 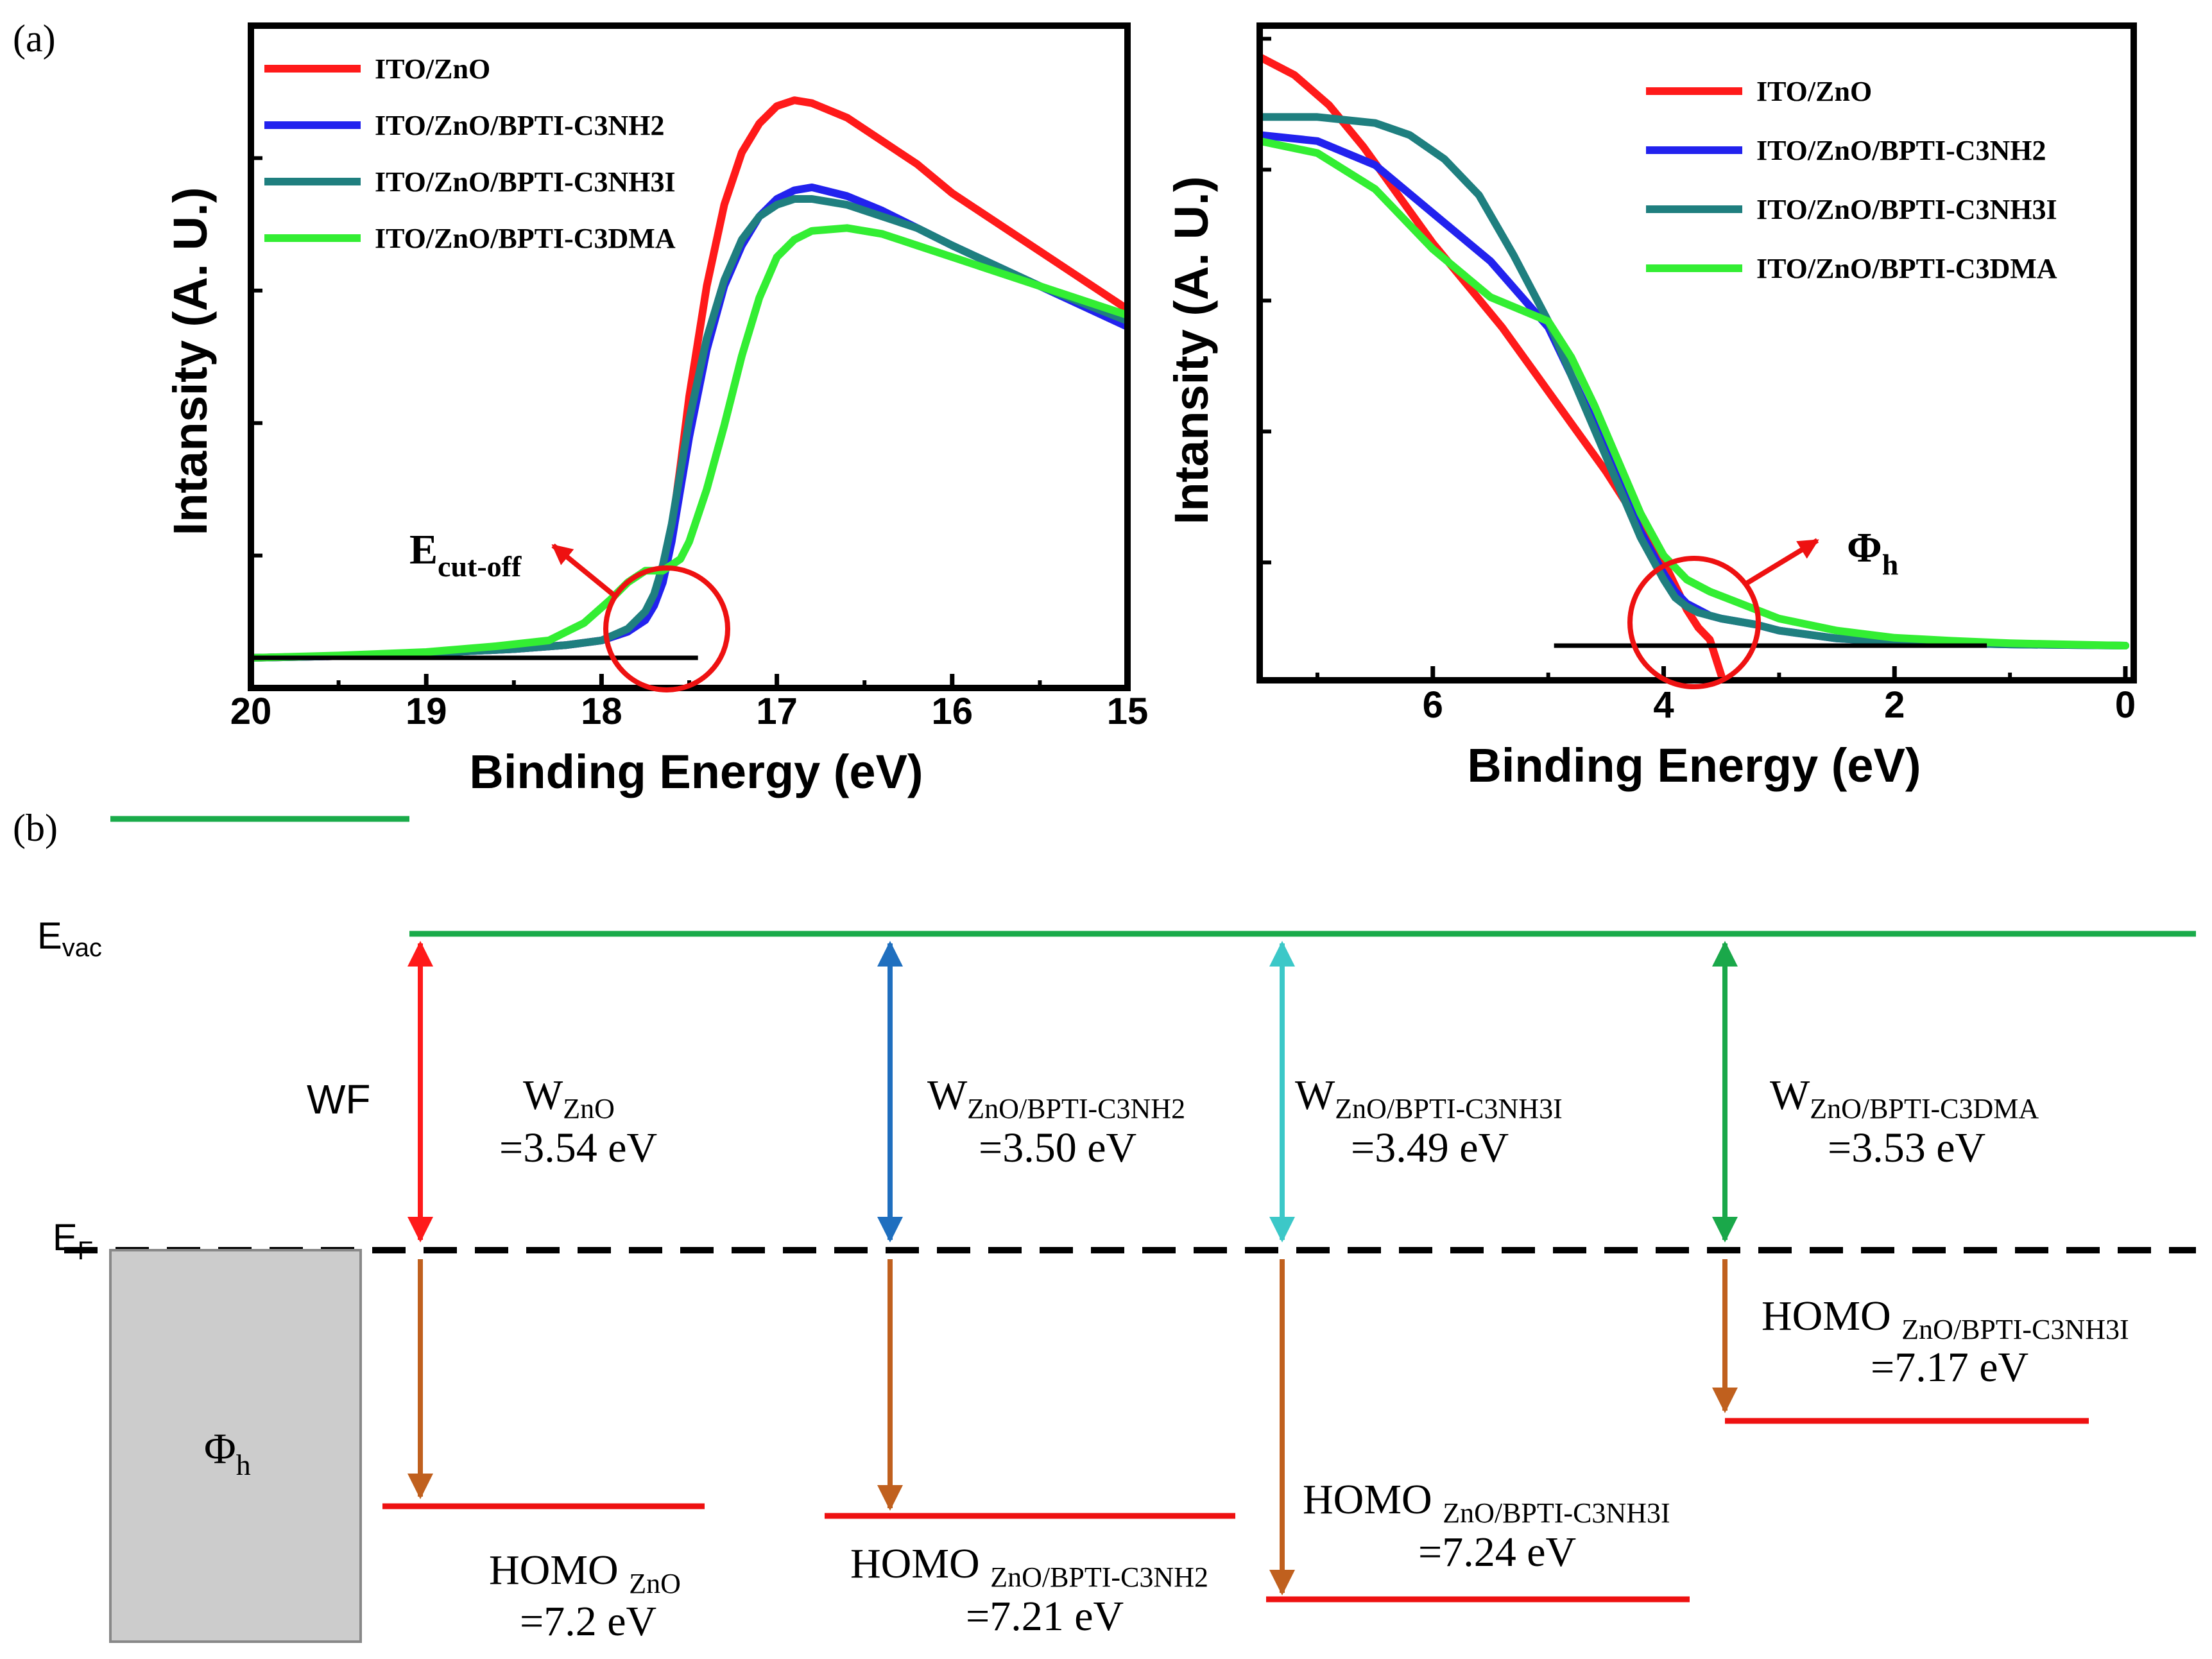 I want to click on chart2-series-layer, so click(x=1694, y=367).